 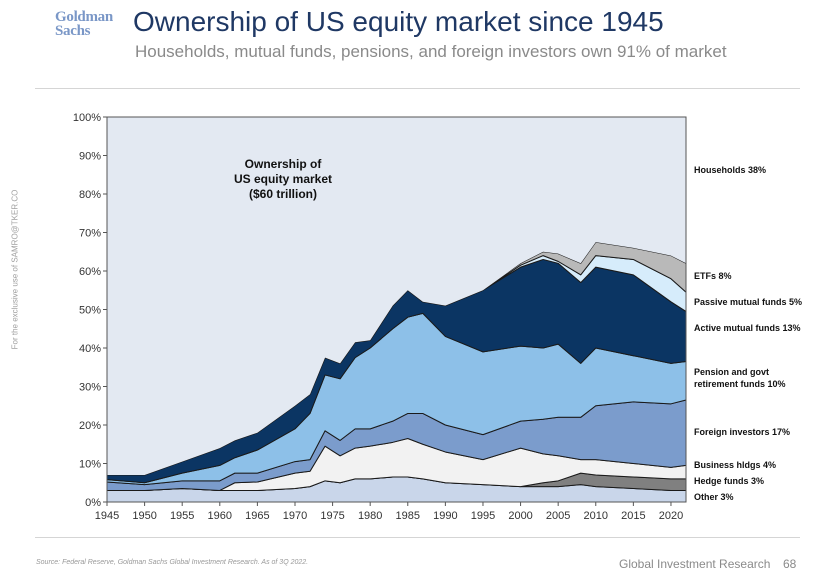 What do you see at coordinates (182, 516) in the screenshot?
I see `x-tick-label: 1955` at bounding box center [182, 516].